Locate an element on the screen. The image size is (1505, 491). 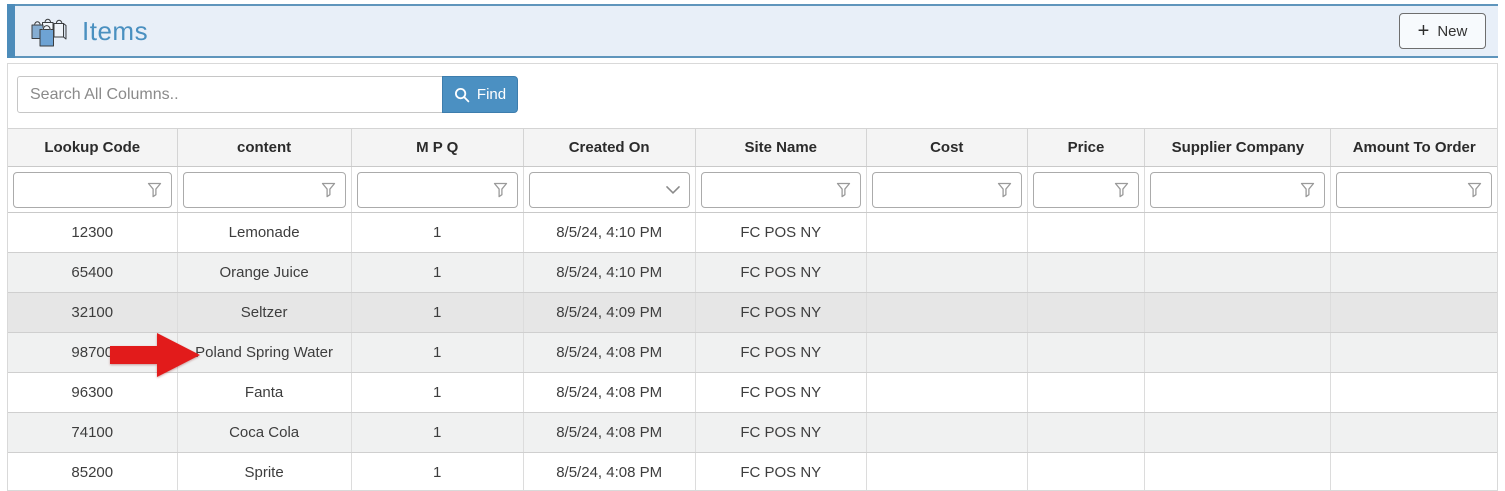
page-title: Items is located at coordinates (115, 30).